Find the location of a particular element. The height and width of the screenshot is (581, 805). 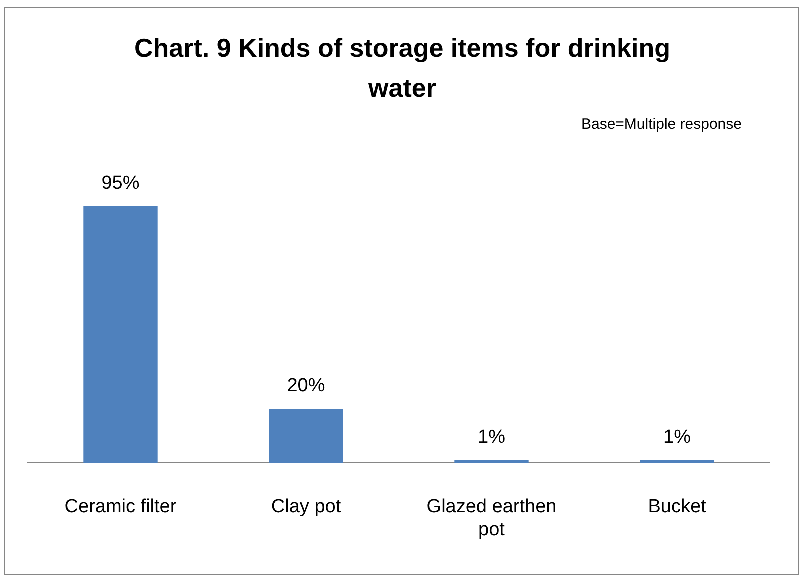

text: Base=Multiple response is located at coordinates (661, 124).